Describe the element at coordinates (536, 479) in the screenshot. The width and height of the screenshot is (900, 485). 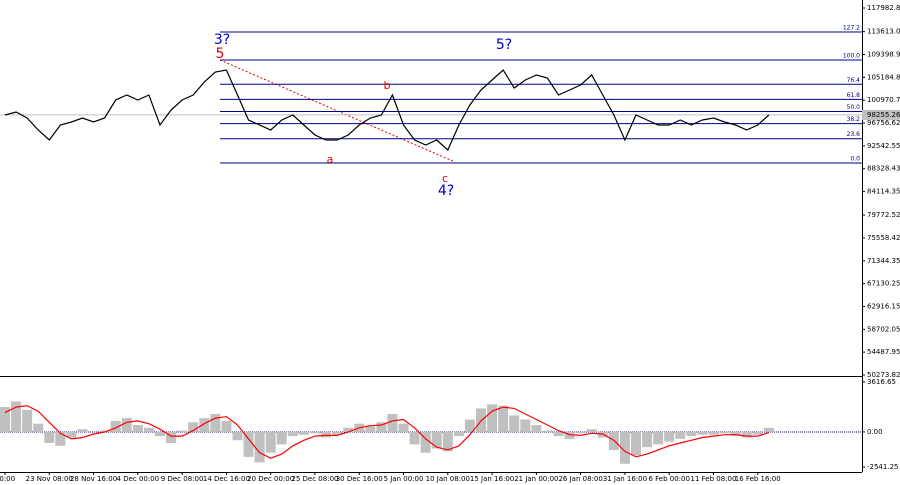
I see `x-tick-label: 21 Jan 00:00` at that location.